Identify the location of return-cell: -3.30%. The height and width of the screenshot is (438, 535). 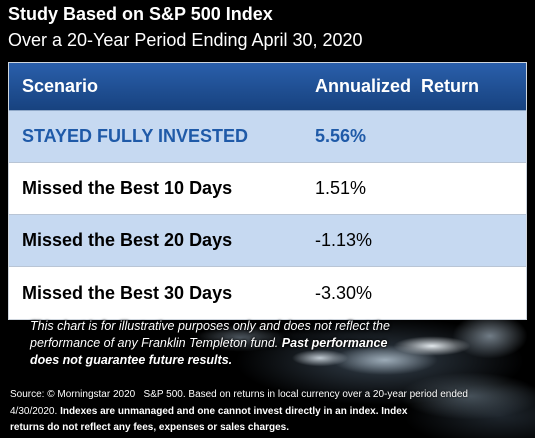
(344, 292).